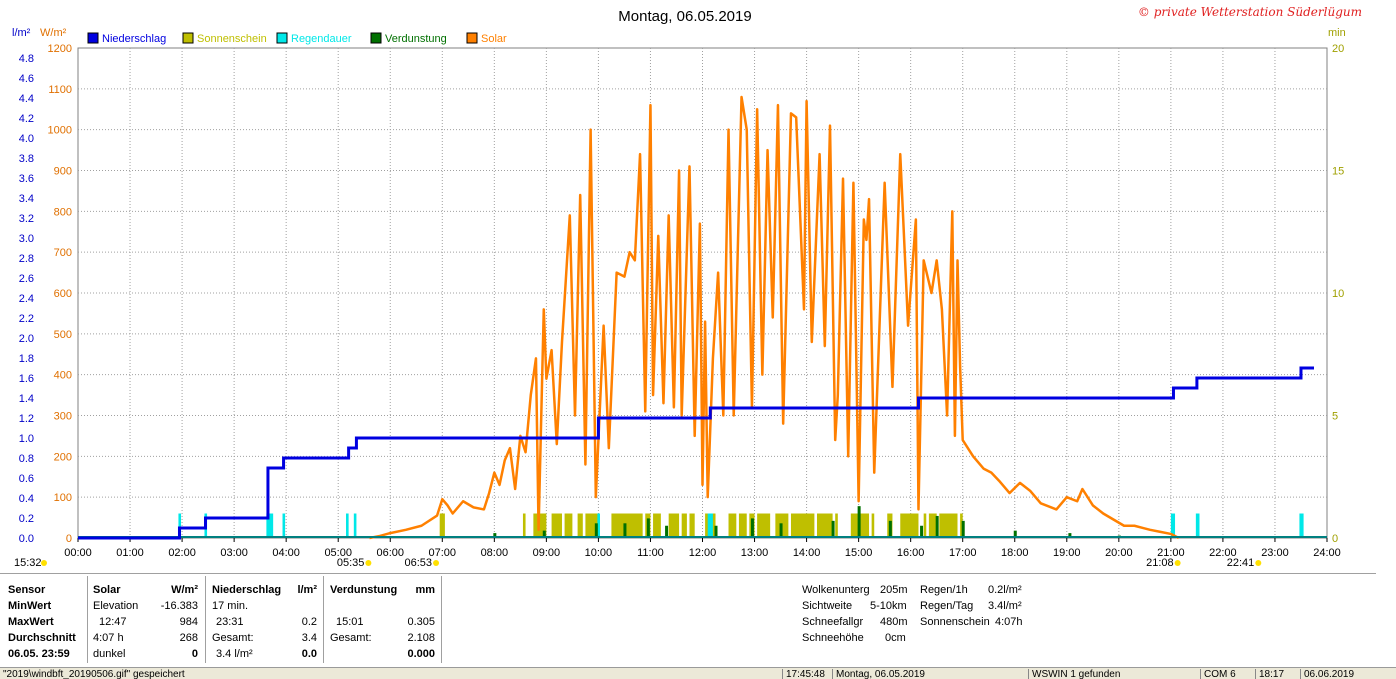 This screenshot has width=1396, height=679. I want to click on solar-tick-label: 200, so click(63, 457).